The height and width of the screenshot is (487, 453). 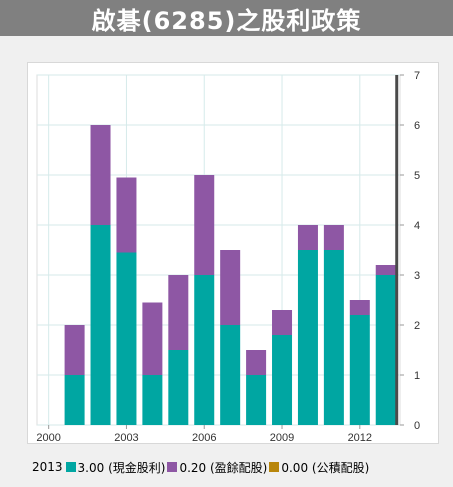 I want to click on legend-swatch-cash, so click(x=70, y=467).